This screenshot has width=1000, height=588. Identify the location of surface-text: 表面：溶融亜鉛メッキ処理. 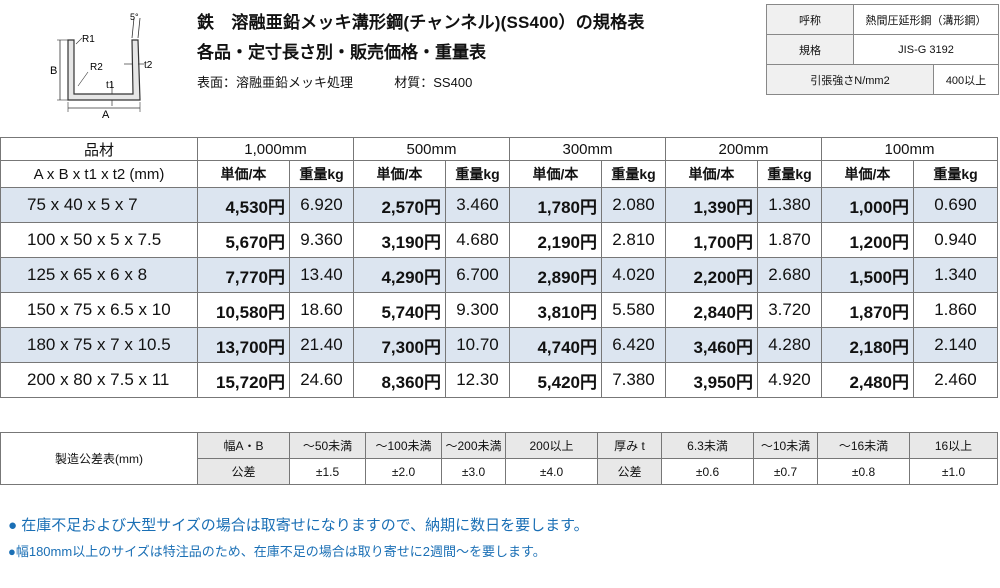
(275, 82).